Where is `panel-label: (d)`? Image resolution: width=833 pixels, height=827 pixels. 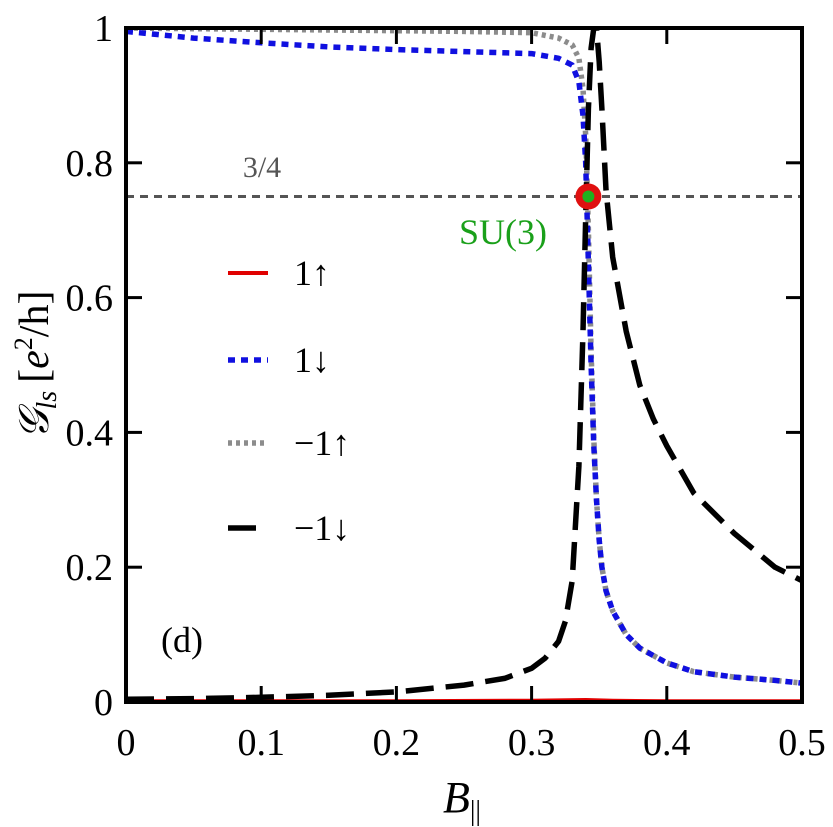
panel-label: (d) is located at coordinates (182, 640).